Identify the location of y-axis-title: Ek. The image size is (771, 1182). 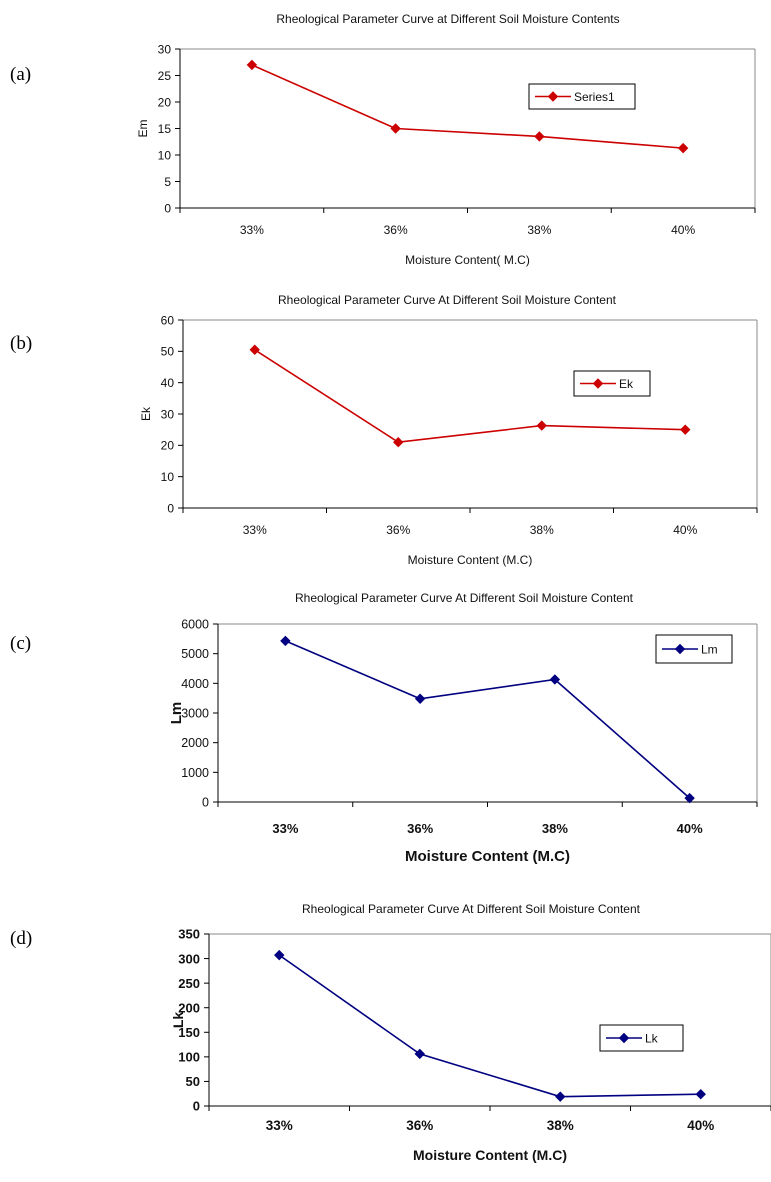
(146, 413).